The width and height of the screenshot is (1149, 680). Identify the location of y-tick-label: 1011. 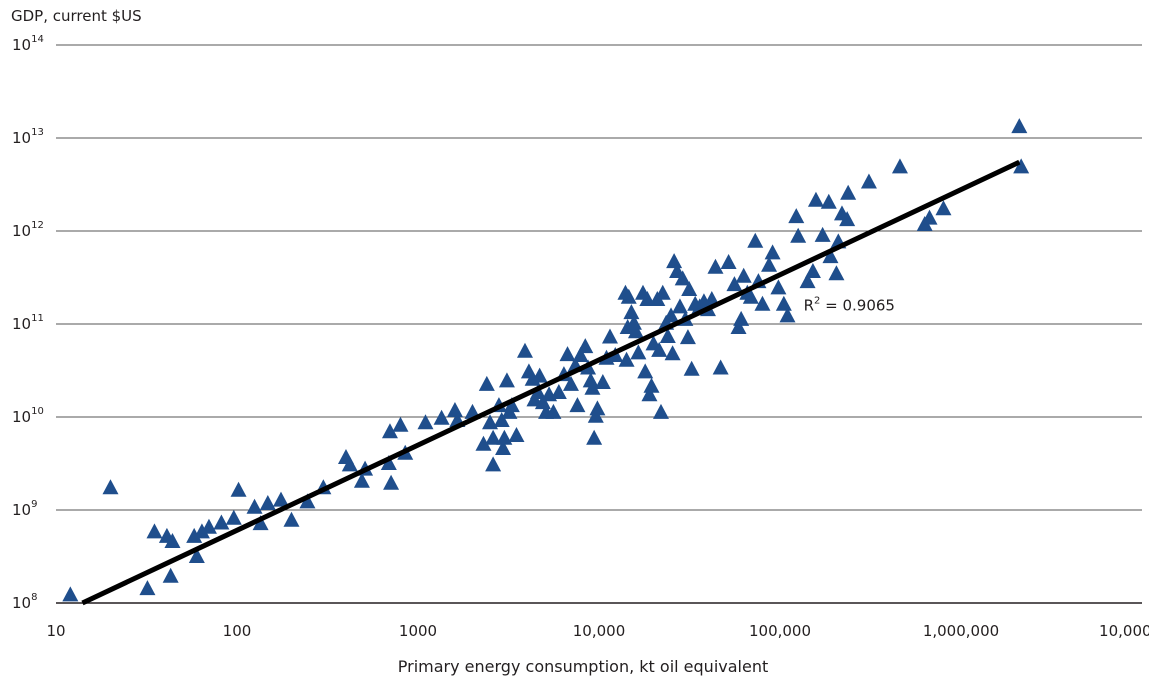
(28, 323).